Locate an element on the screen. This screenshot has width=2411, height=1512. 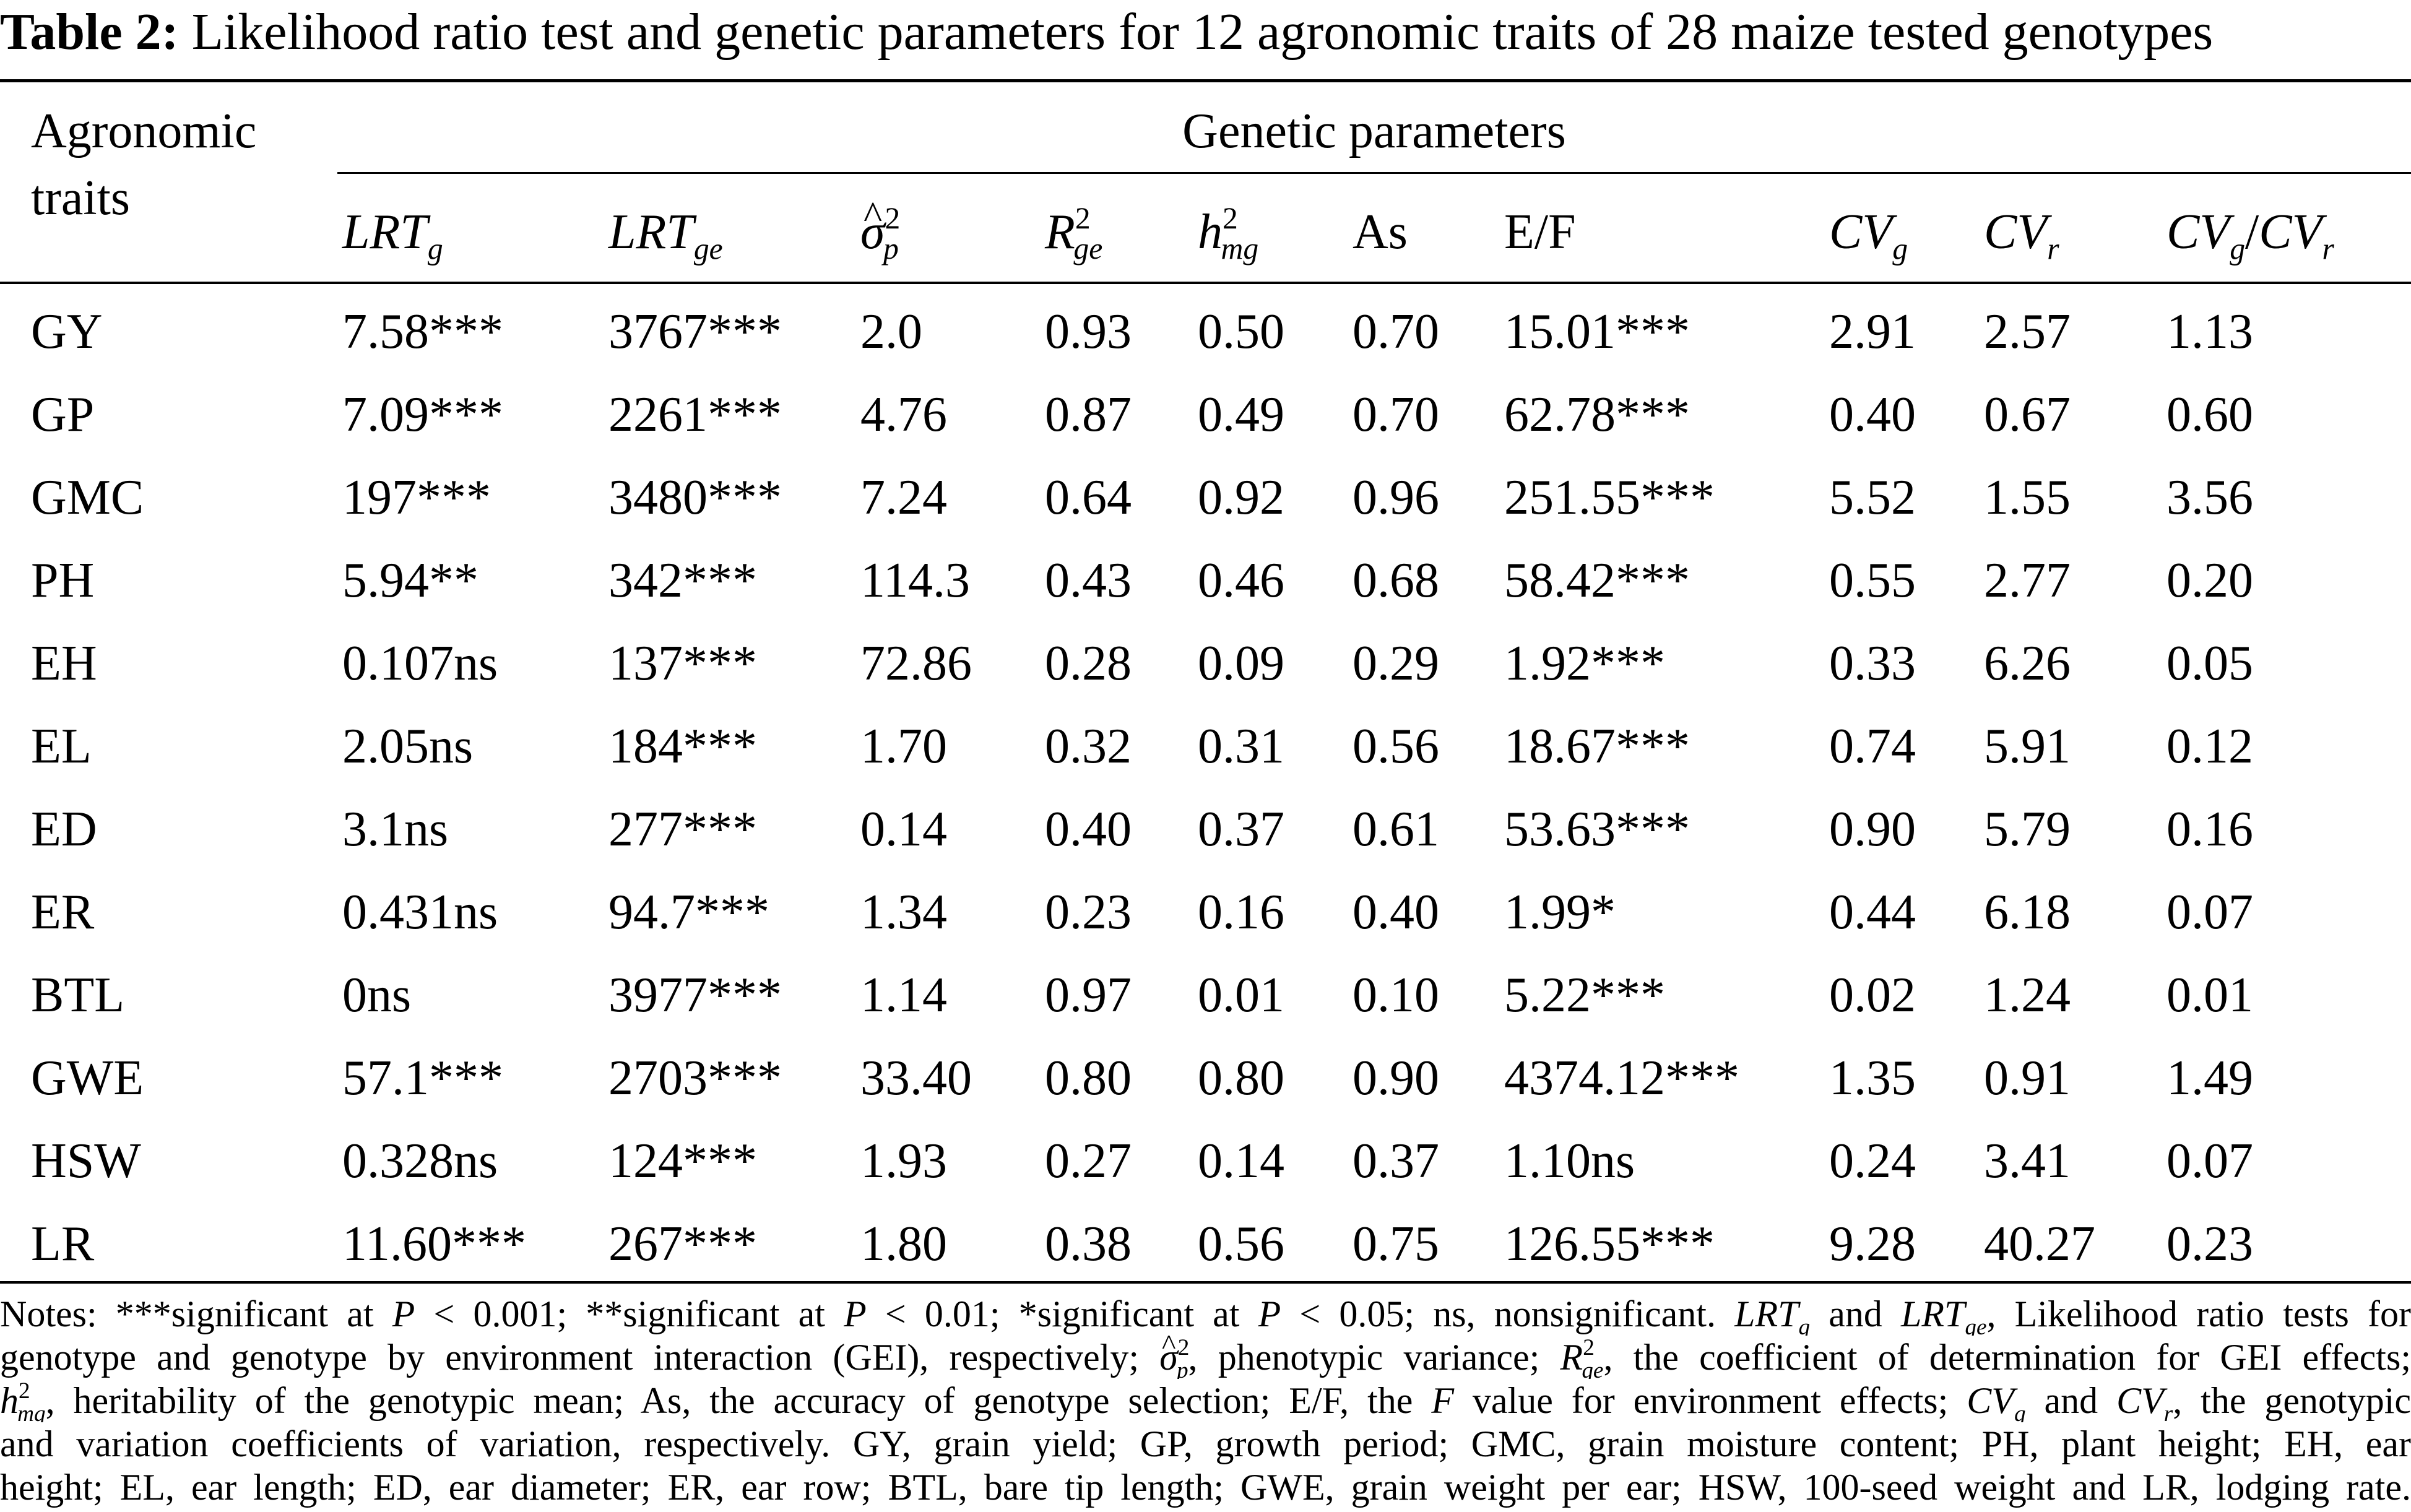
cell-cvr: 0.67 is located at coordinates (2027, 414).